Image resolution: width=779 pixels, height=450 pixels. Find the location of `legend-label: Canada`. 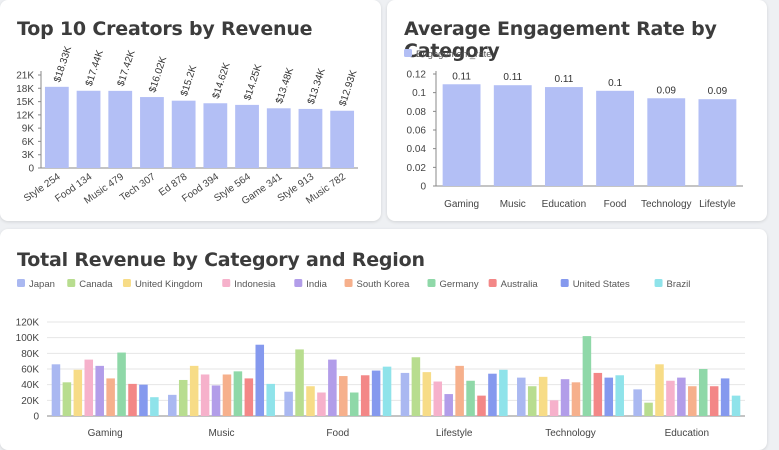

legend-label: Canada is located at coordinates (96, 284).